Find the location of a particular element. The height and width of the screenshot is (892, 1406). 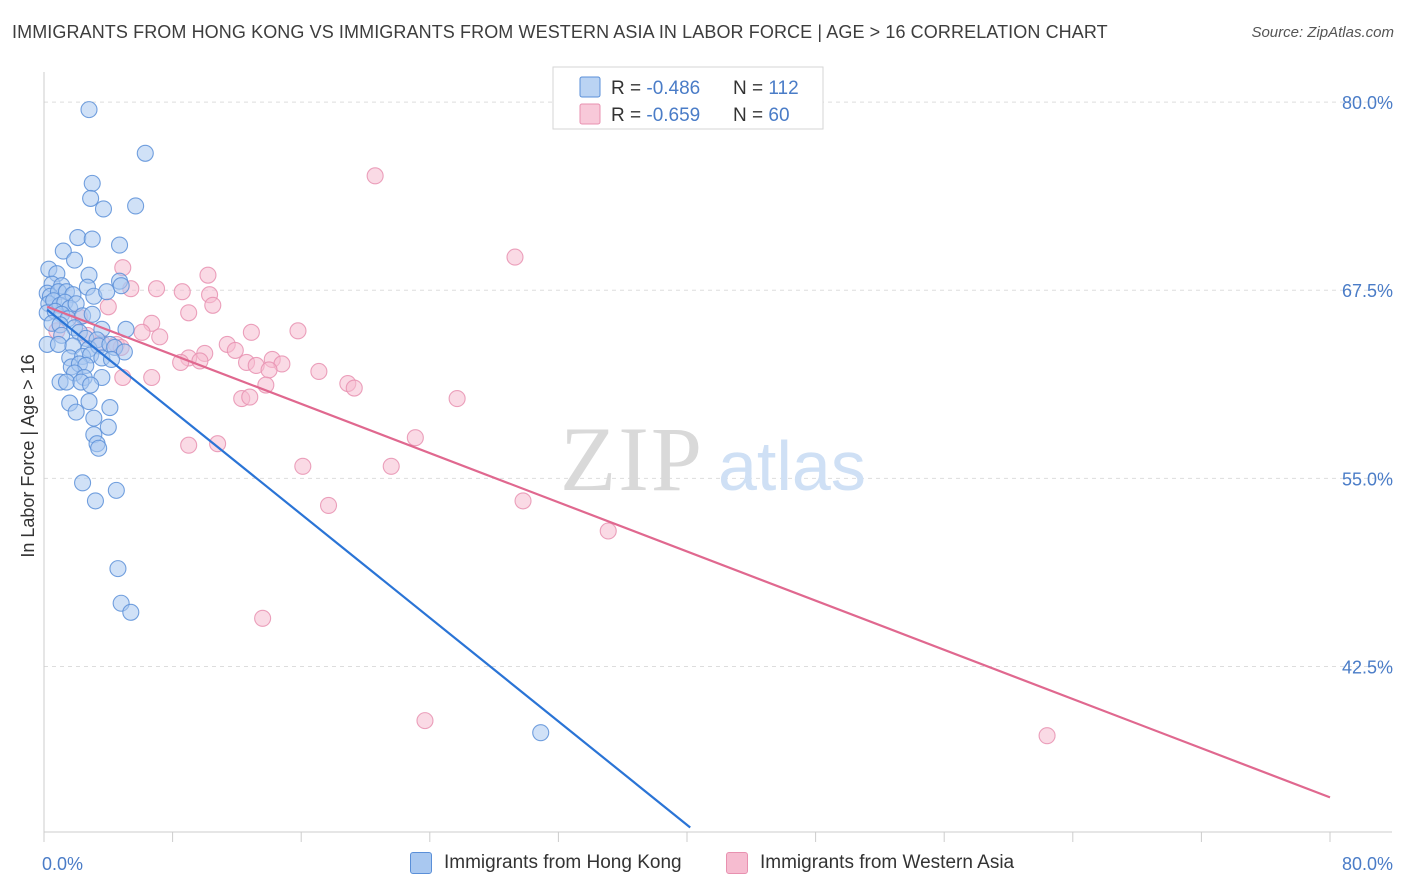

watermark-zip: ZIP is located at coordinates (632, 459).